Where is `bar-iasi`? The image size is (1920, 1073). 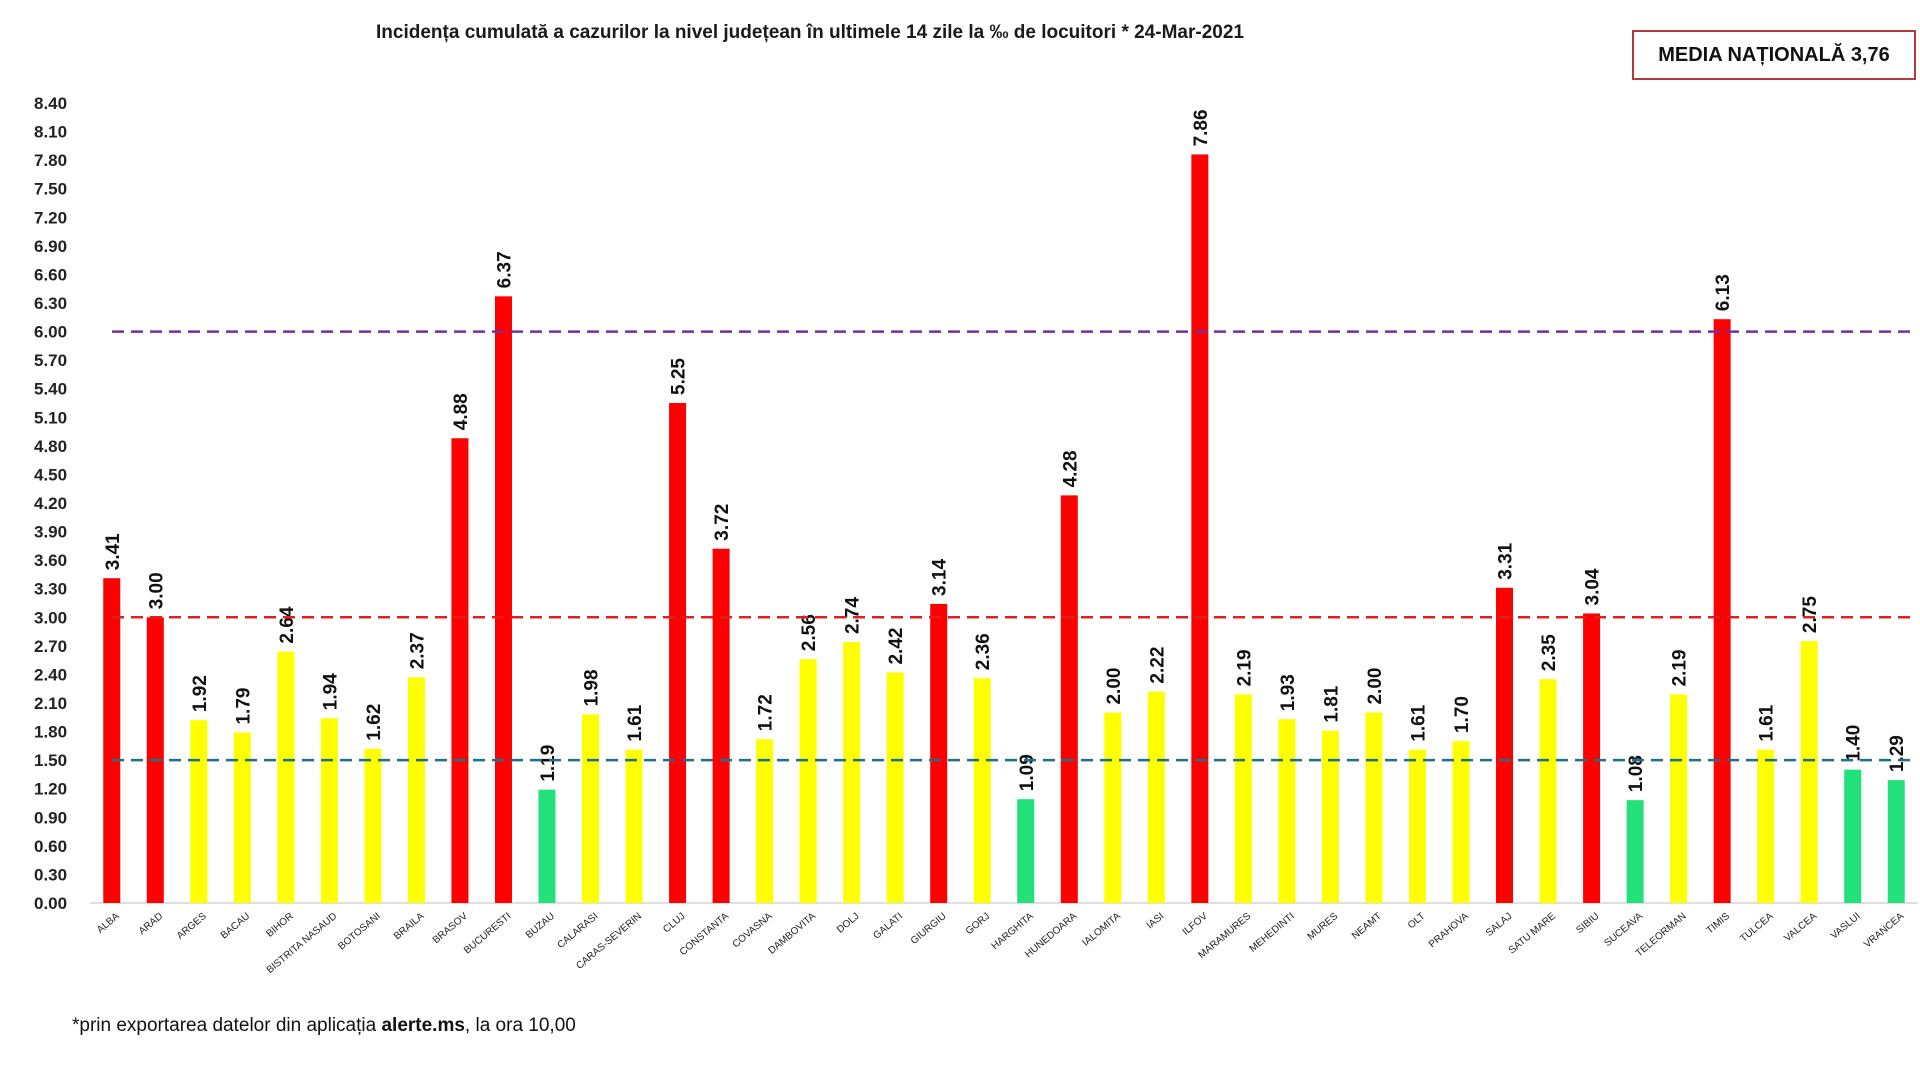
bar-iasi is located at coordinates (1156, 797).